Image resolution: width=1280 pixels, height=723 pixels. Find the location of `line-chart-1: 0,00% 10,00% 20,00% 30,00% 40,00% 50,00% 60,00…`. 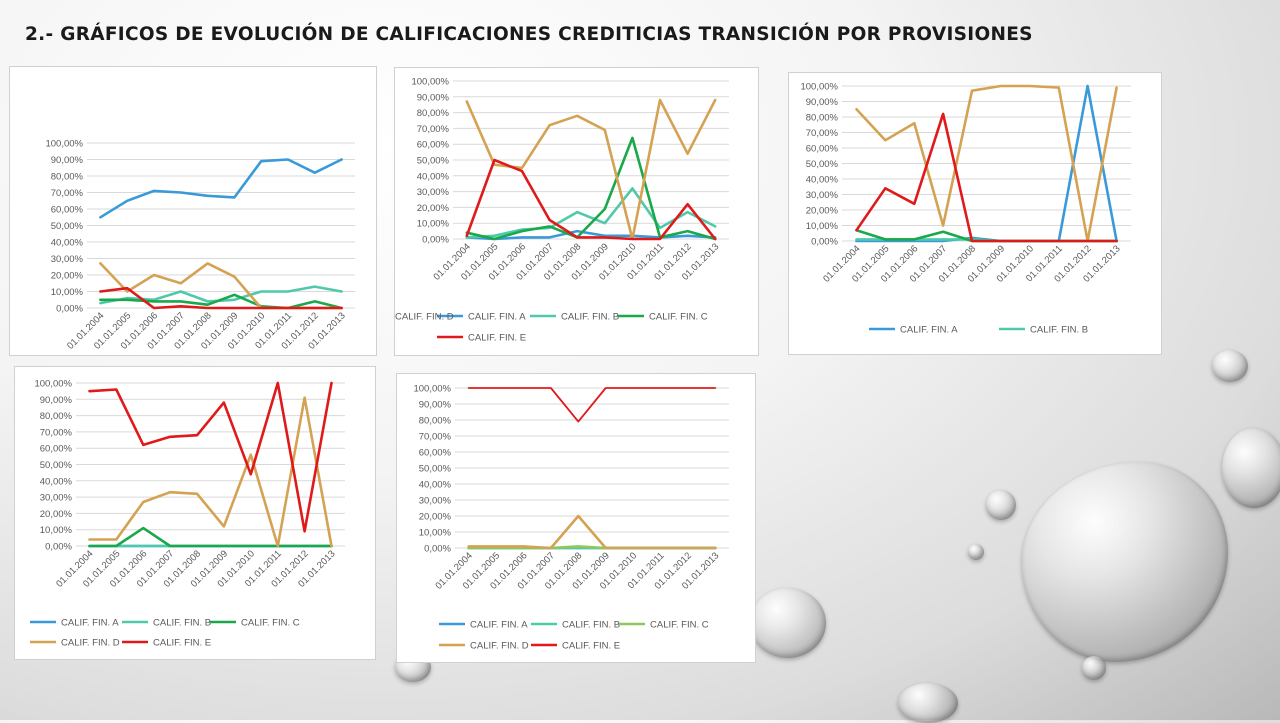

line-chart-1: 0,00% 10,00% 20,00% 30,00% 40,00% 50,00% 60,00… is located at coordinates (200, 245).